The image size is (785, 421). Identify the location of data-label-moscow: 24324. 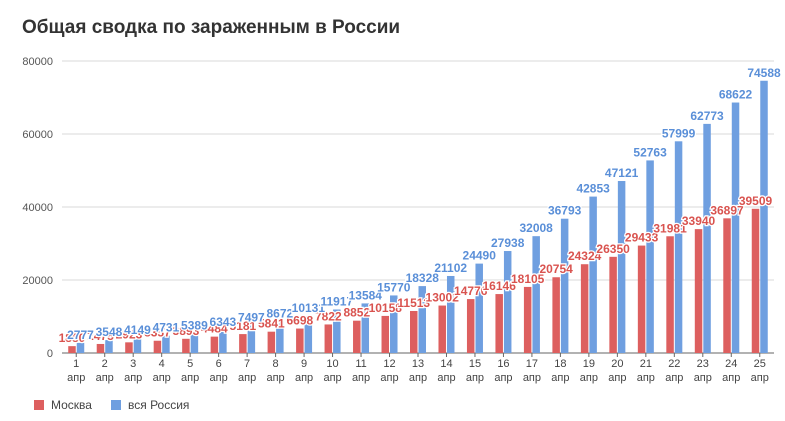
(585, 256).